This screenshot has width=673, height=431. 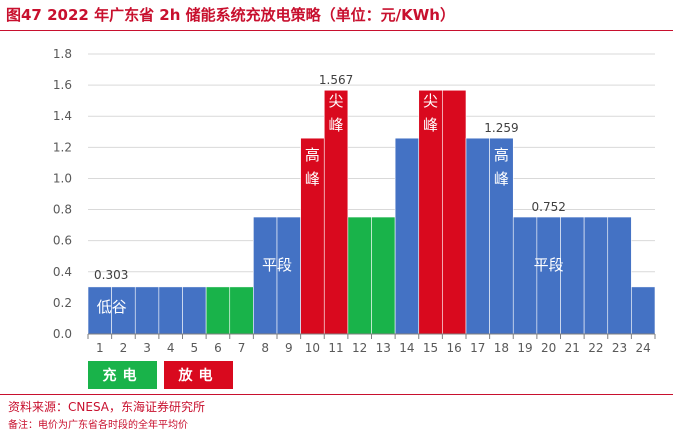 What do you see at coordinates (112, 307) in the screenshot?
I see `band-label-offpeak: 低谷` at bounding box center [112, 307].